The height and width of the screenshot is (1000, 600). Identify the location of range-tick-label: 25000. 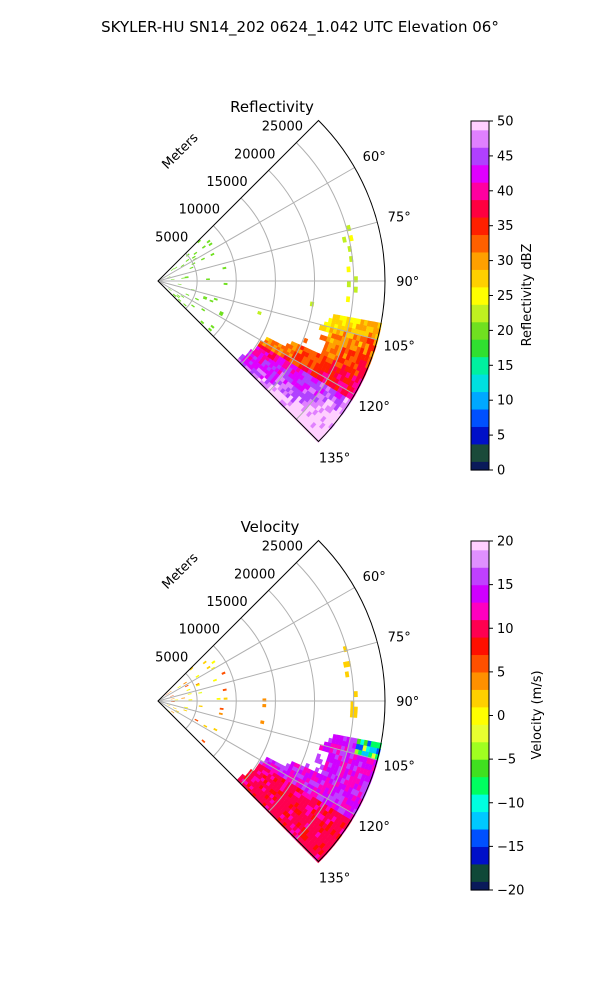
(282, 127).